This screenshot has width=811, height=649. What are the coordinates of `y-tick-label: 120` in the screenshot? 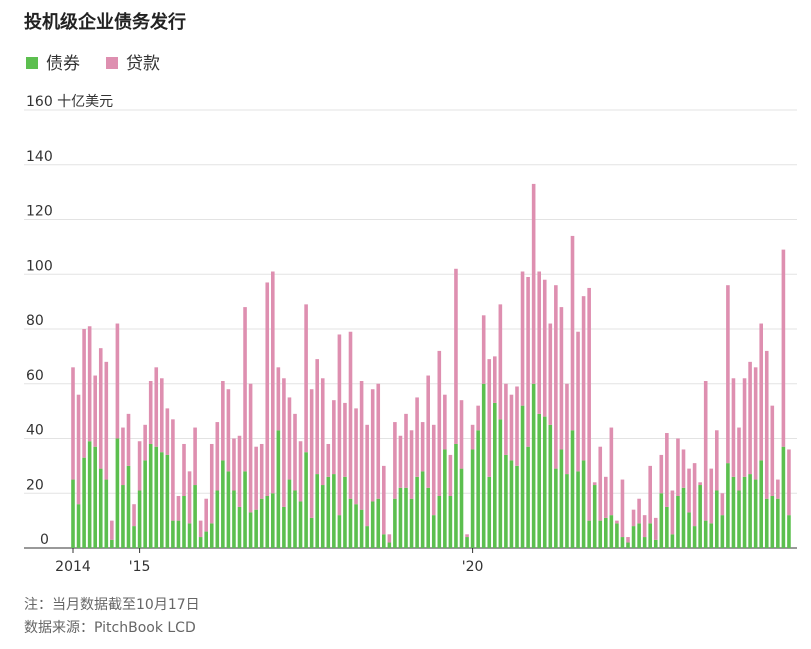 It's located at (39, 212).